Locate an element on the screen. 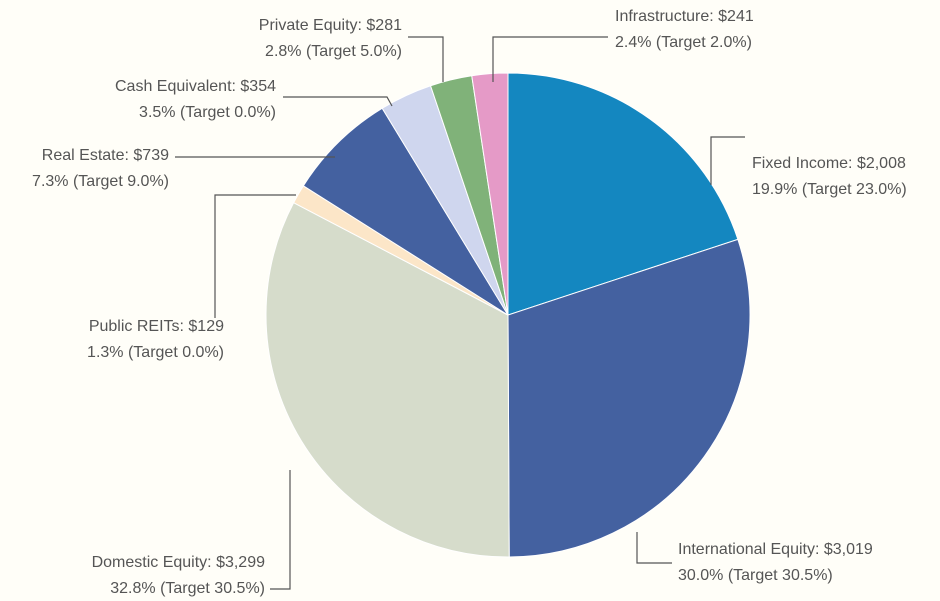  slice-label: Infrastructure: $241 is located at coordinates (684, 16).